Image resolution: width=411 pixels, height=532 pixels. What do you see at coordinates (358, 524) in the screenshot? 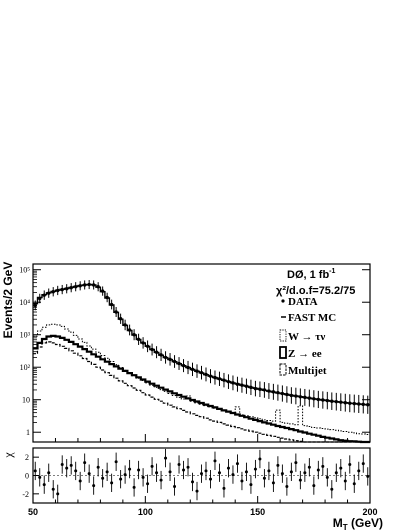
I see `x-axis-label: MT (GeV)` at bounding box center [358, 524].